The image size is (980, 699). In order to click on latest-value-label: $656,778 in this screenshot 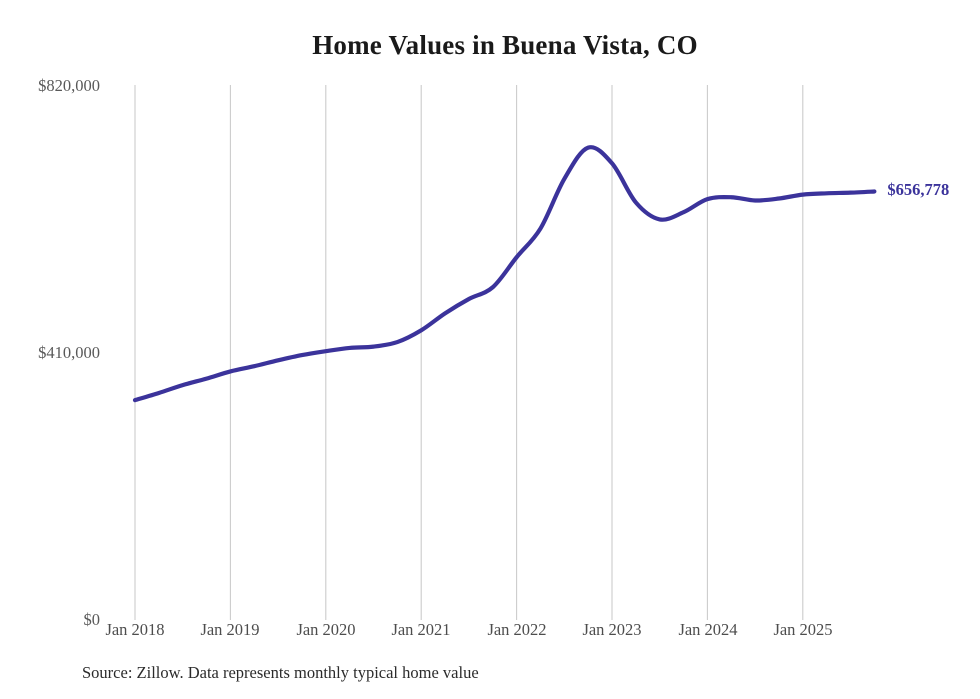, I will do `click(918, 190)`.